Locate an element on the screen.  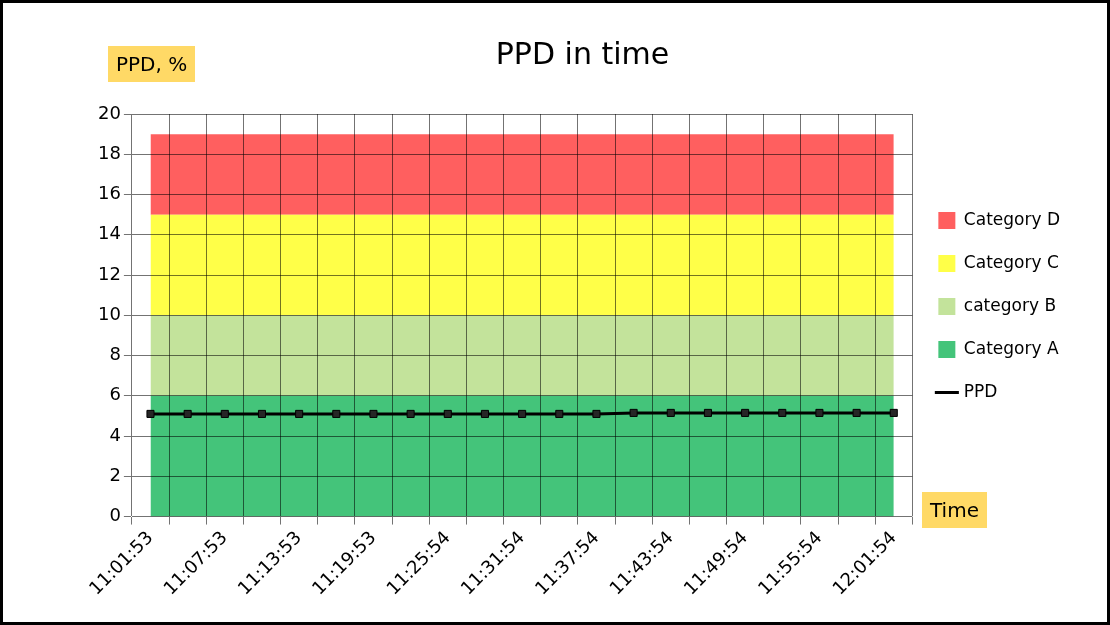
y-tick-label: 16 is located at coordinates (109, 193).